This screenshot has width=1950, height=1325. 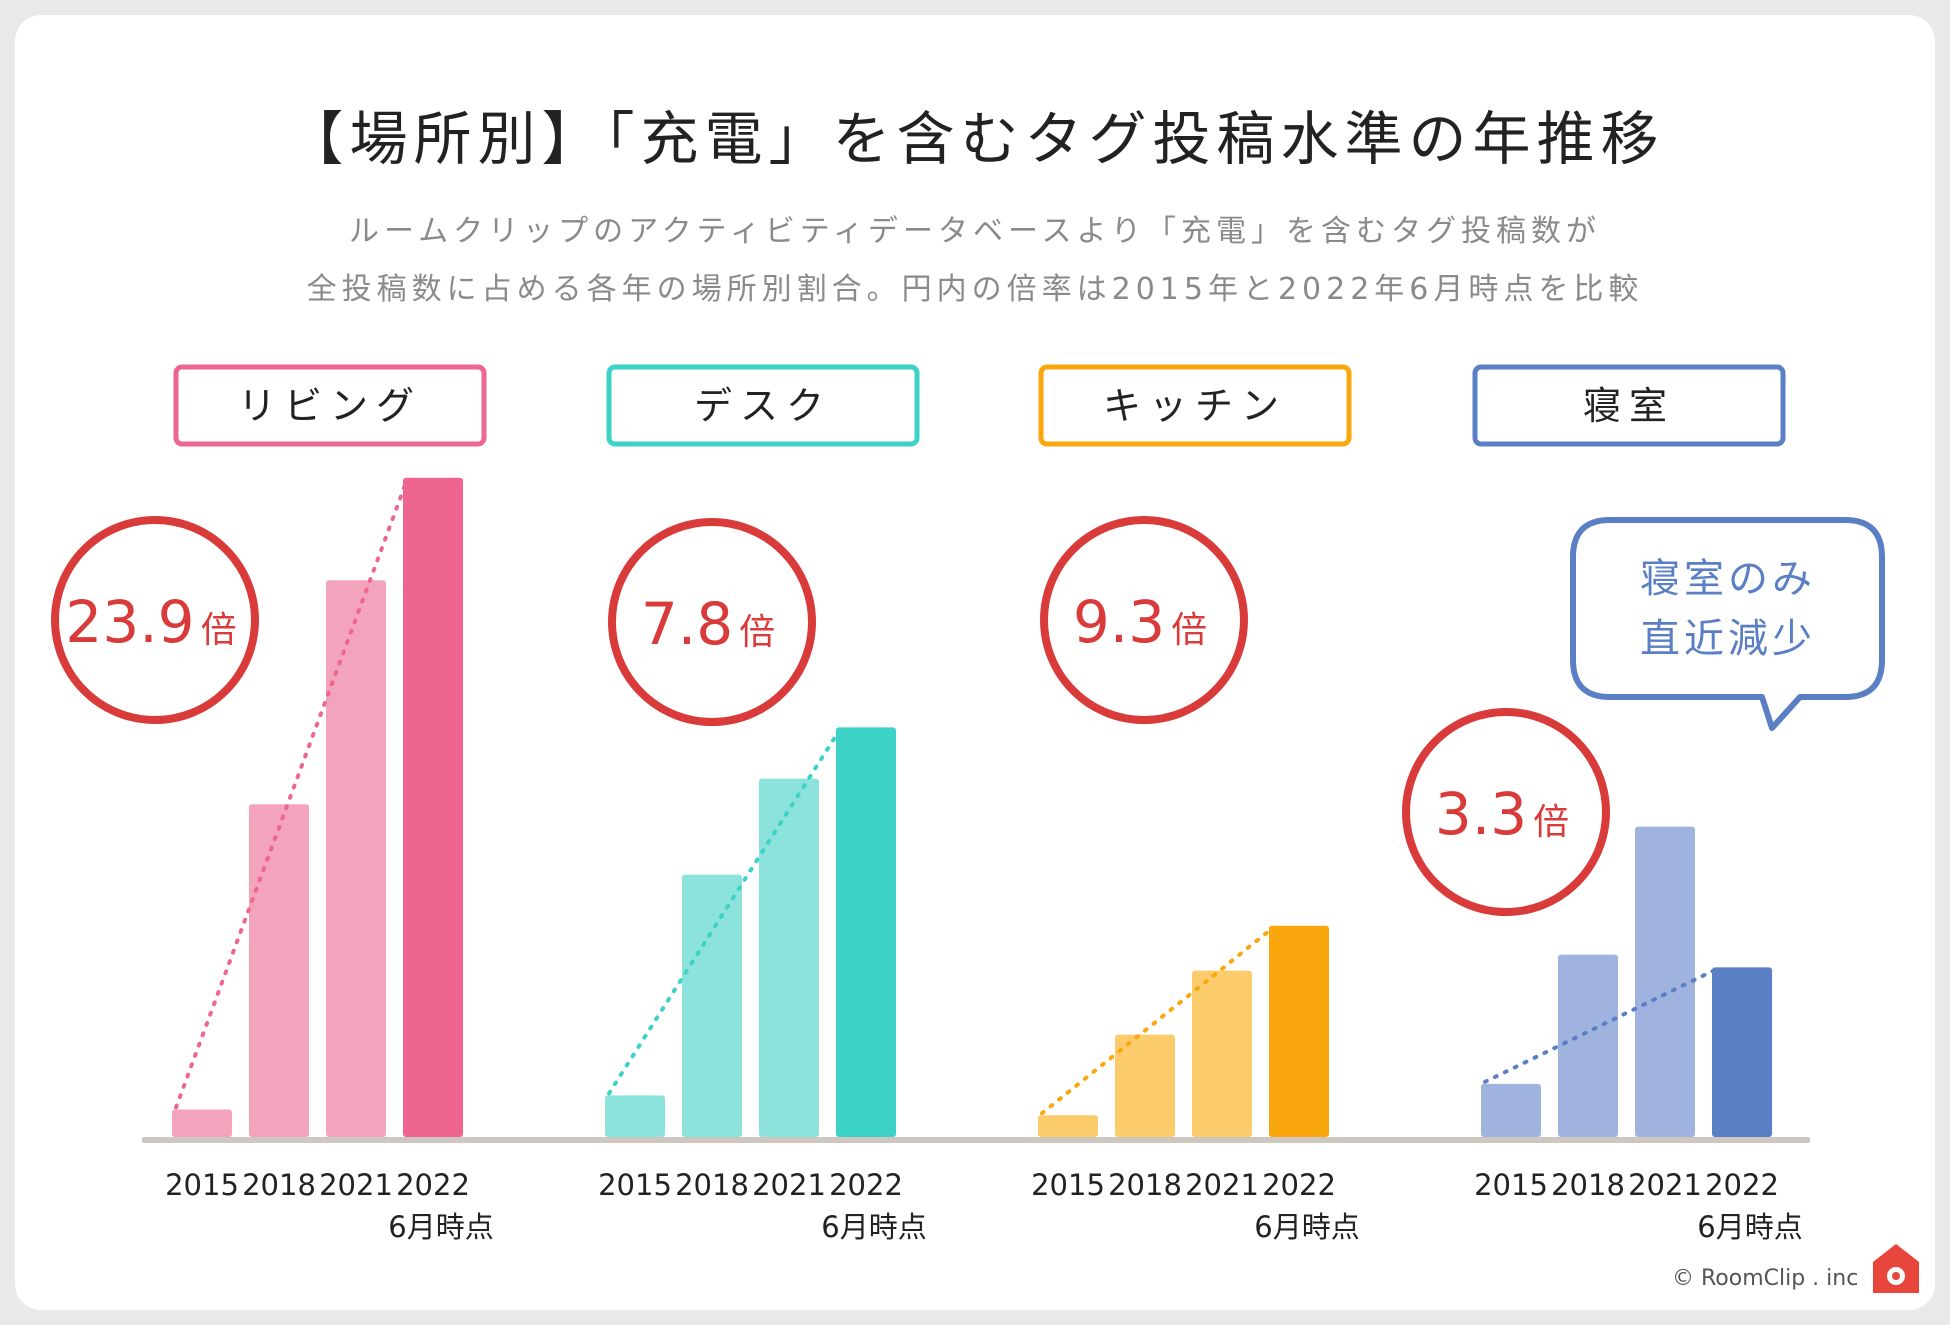 I want to click on group-2-tick-2018: 2018, so click(x=1145, y=1185).